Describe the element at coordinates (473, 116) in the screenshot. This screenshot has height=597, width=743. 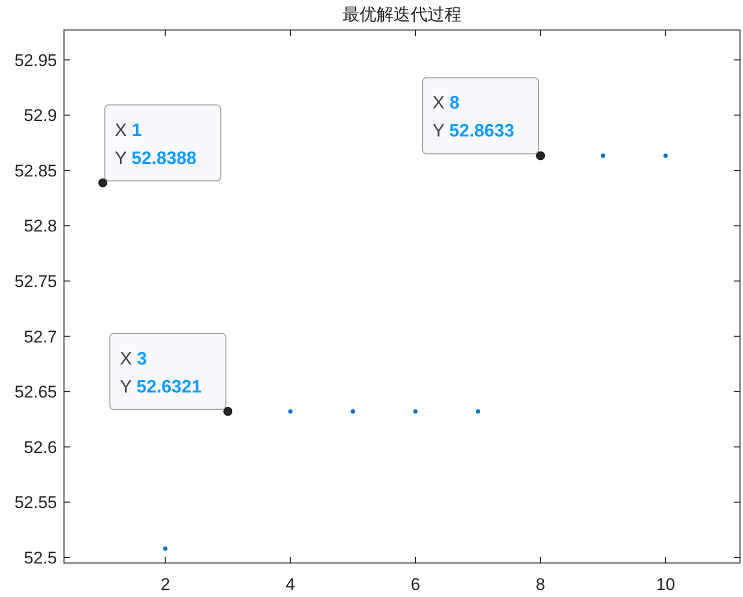
I see `annotation: X 8 Y 52.8633` at that location.